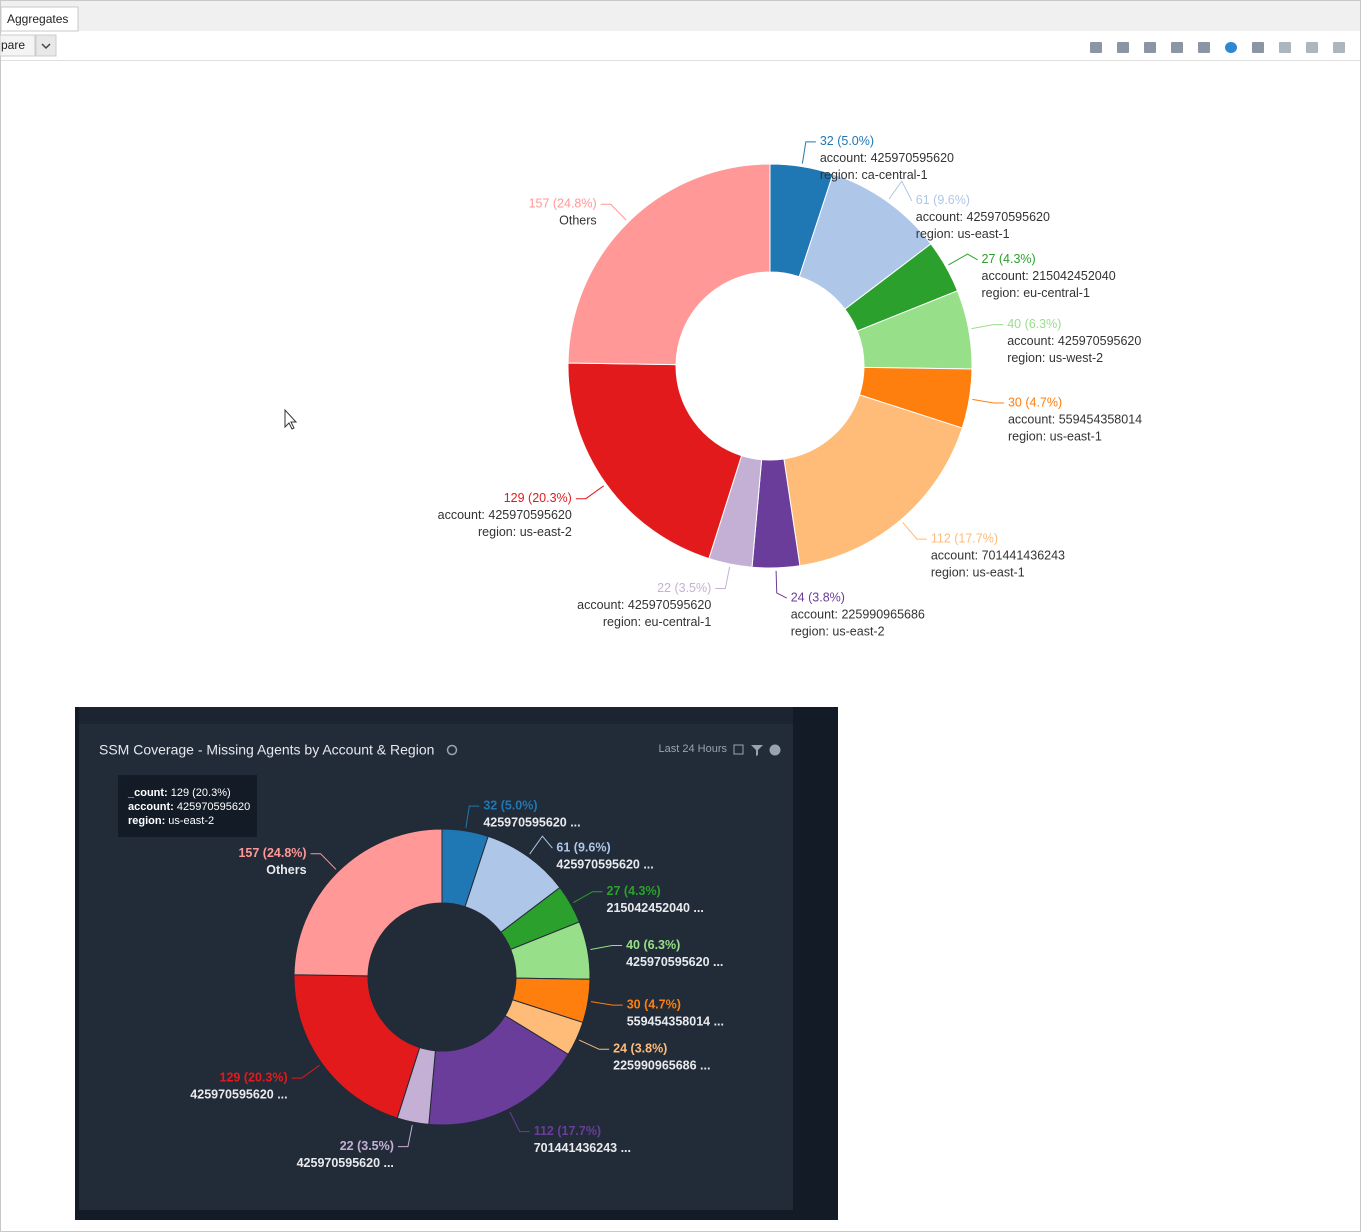 This screenshot has height=1232, width=1361. Describe the element at coordinates (874, 175) in the screenshot. I see `slice-detail: region: ca-central-1` at that location.